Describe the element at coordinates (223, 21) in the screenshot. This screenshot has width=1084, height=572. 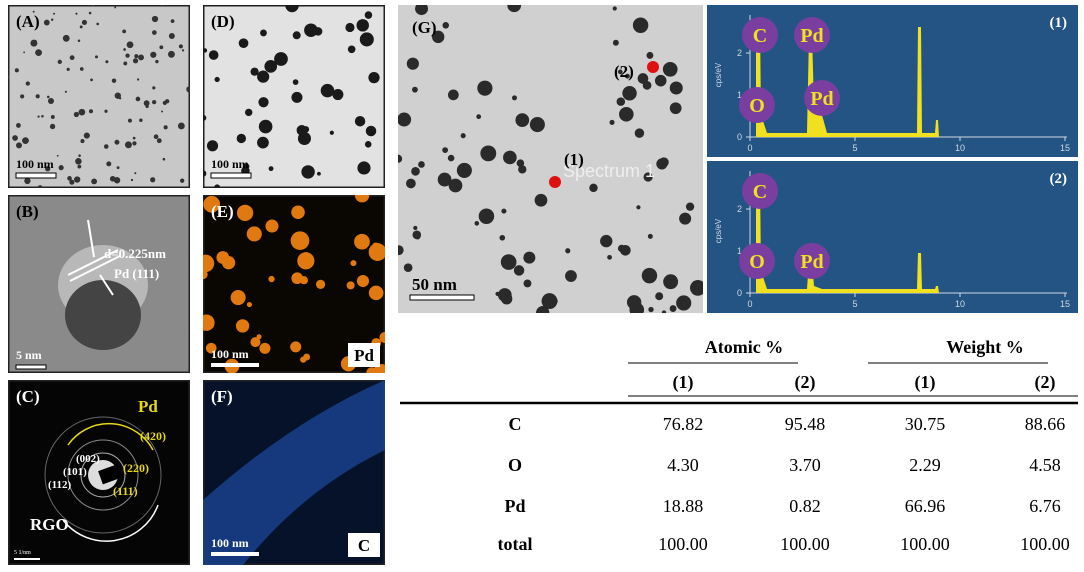
I see `panel-label: (D)` at that location.